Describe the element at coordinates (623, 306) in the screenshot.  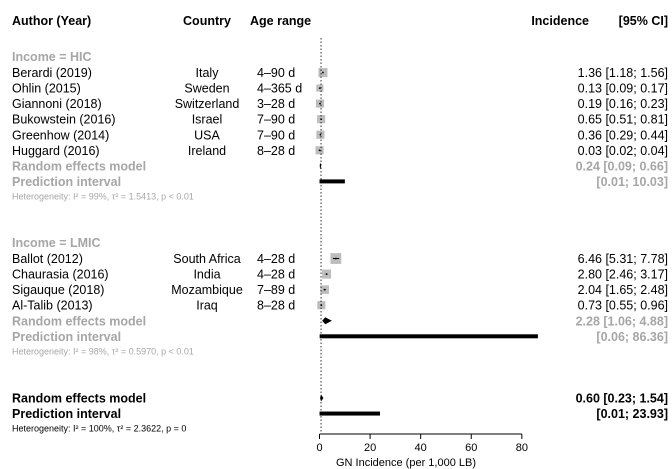
I see `study-estimate: 0.73 [0.55; 0.96]` at that location.